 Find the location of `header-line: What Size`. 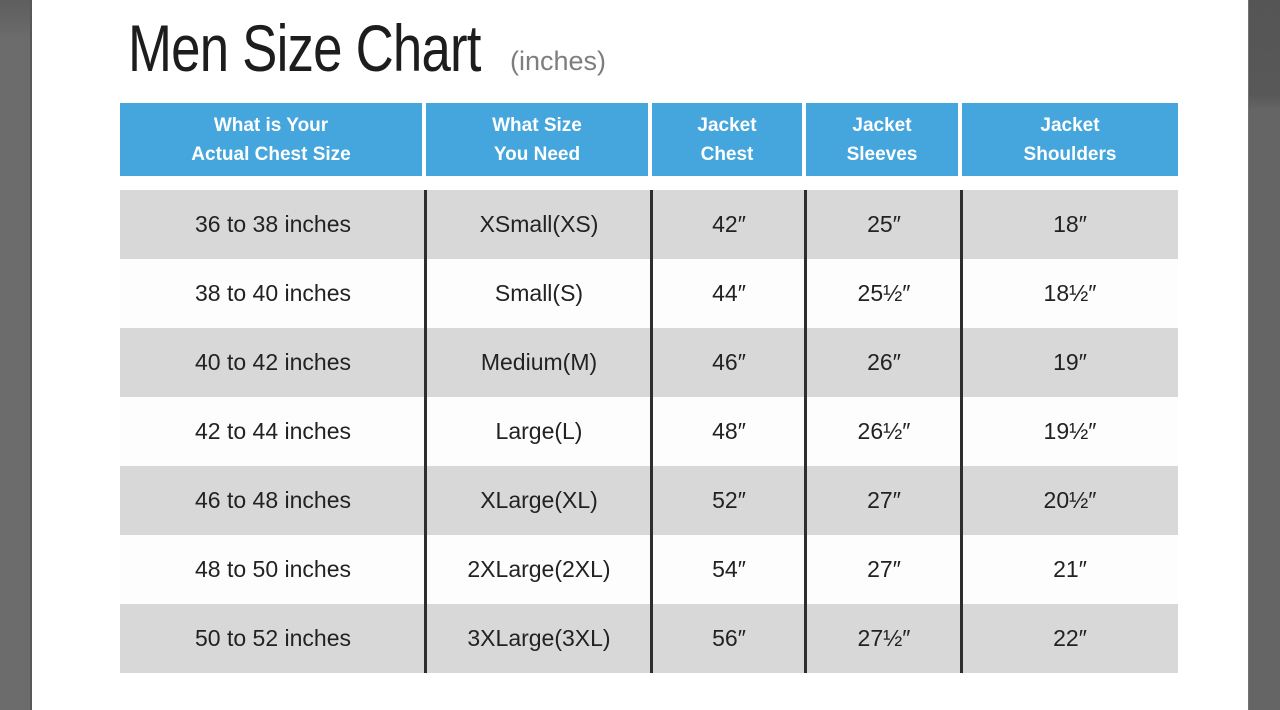

header-line: What Size is located at coordinates (537, 125).